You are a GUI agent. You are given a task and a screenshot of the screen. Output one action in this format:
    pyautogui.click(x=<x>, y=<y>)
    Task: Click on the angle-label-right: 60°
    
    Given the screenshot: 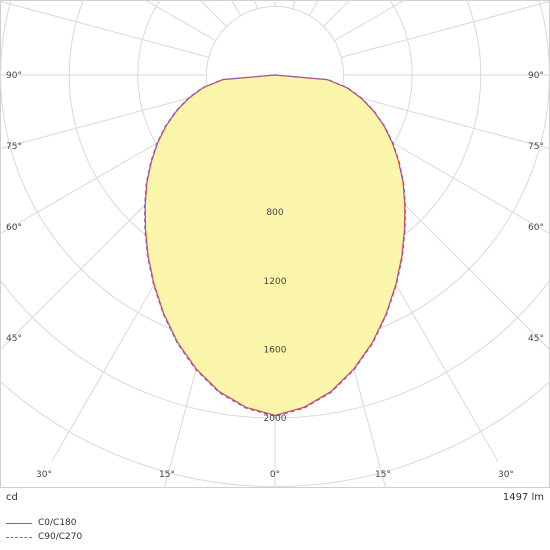 What is the action you would take?
    pyautogui.click(x=536, y=228)
    